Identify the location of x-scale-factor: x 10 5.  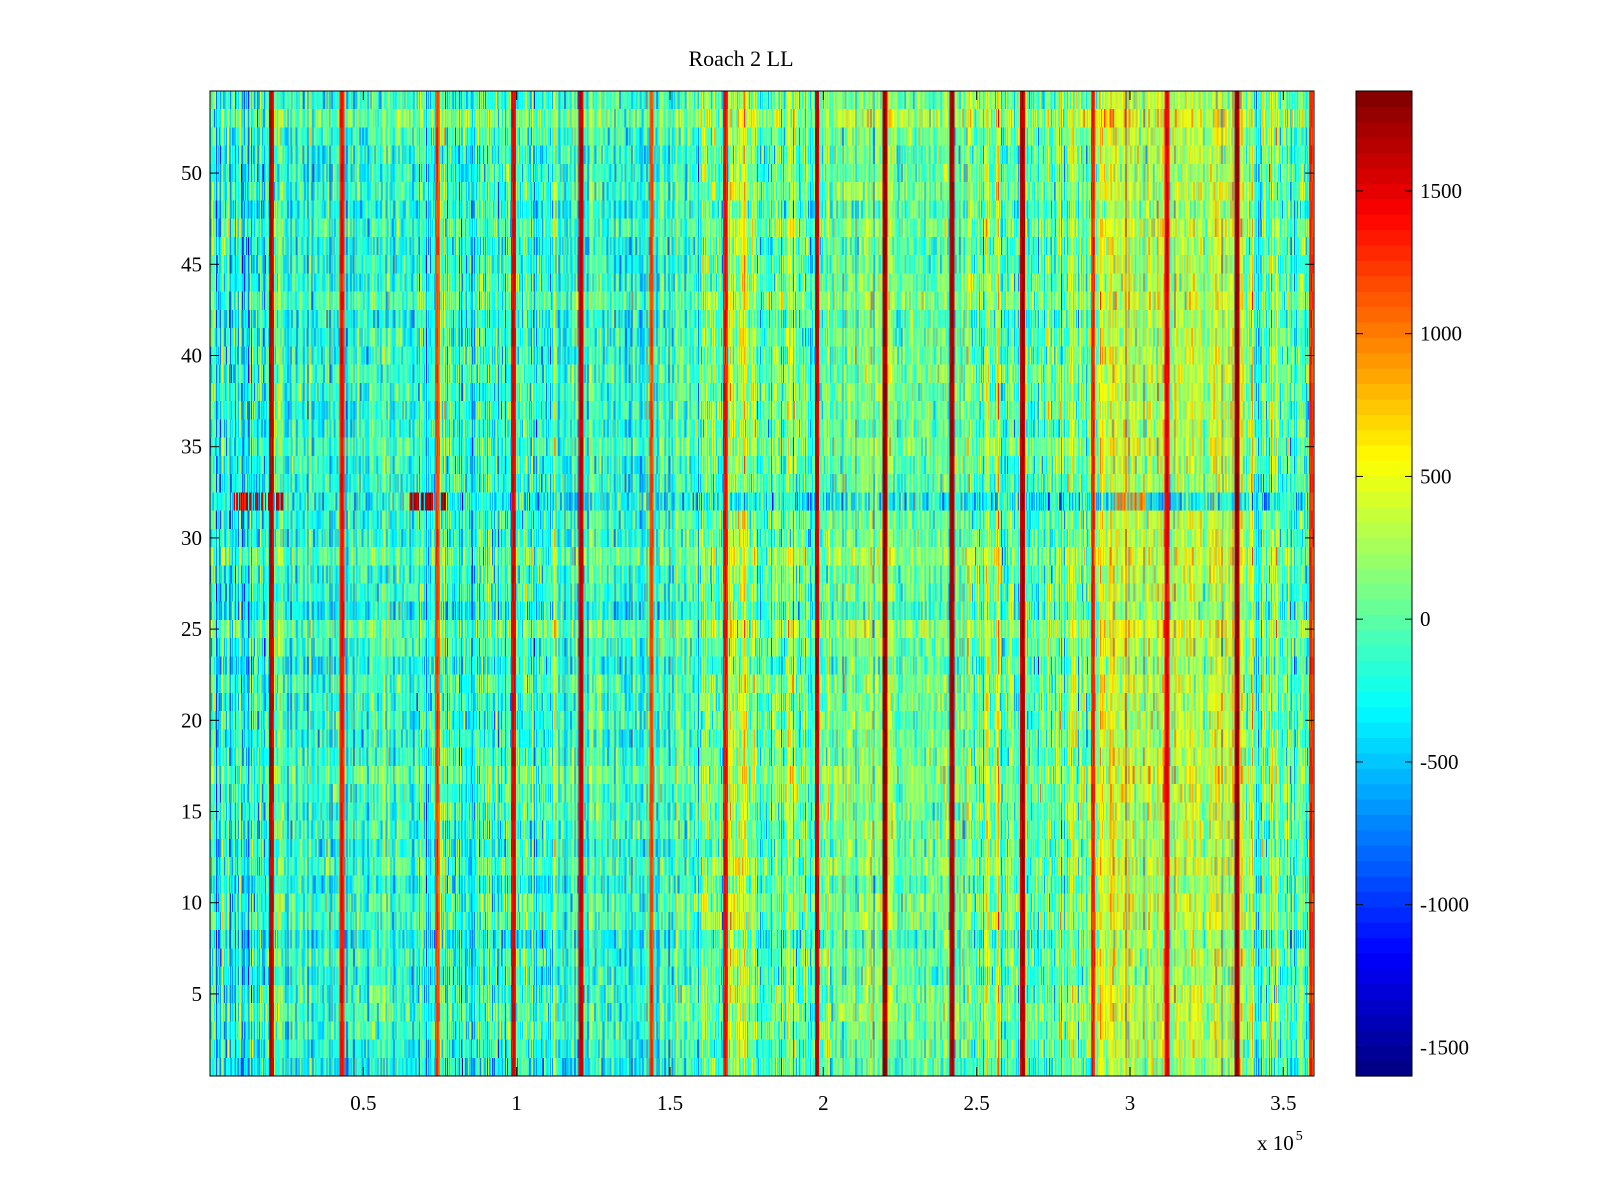
(1280, 1142).